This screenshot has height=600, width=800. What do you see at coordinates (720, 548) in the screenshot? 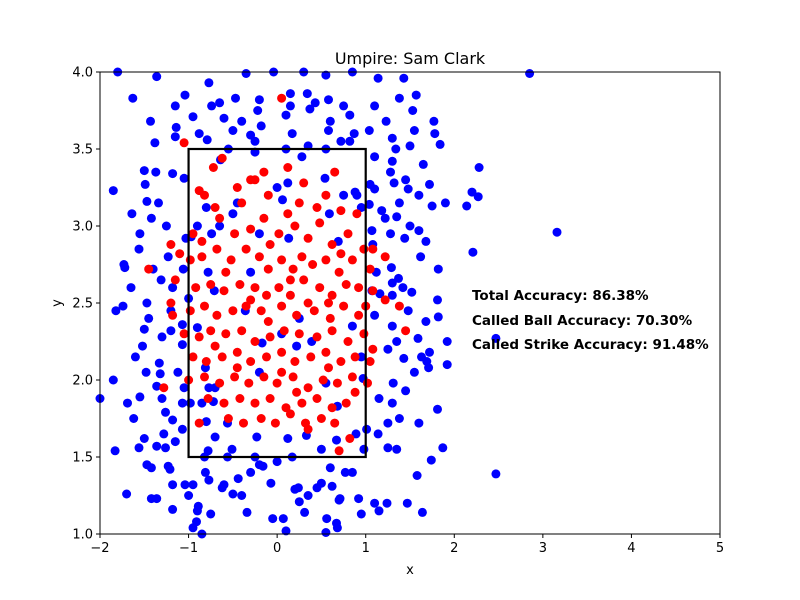
I see `x-tick-label: 5` at bounding box center [720, 548].